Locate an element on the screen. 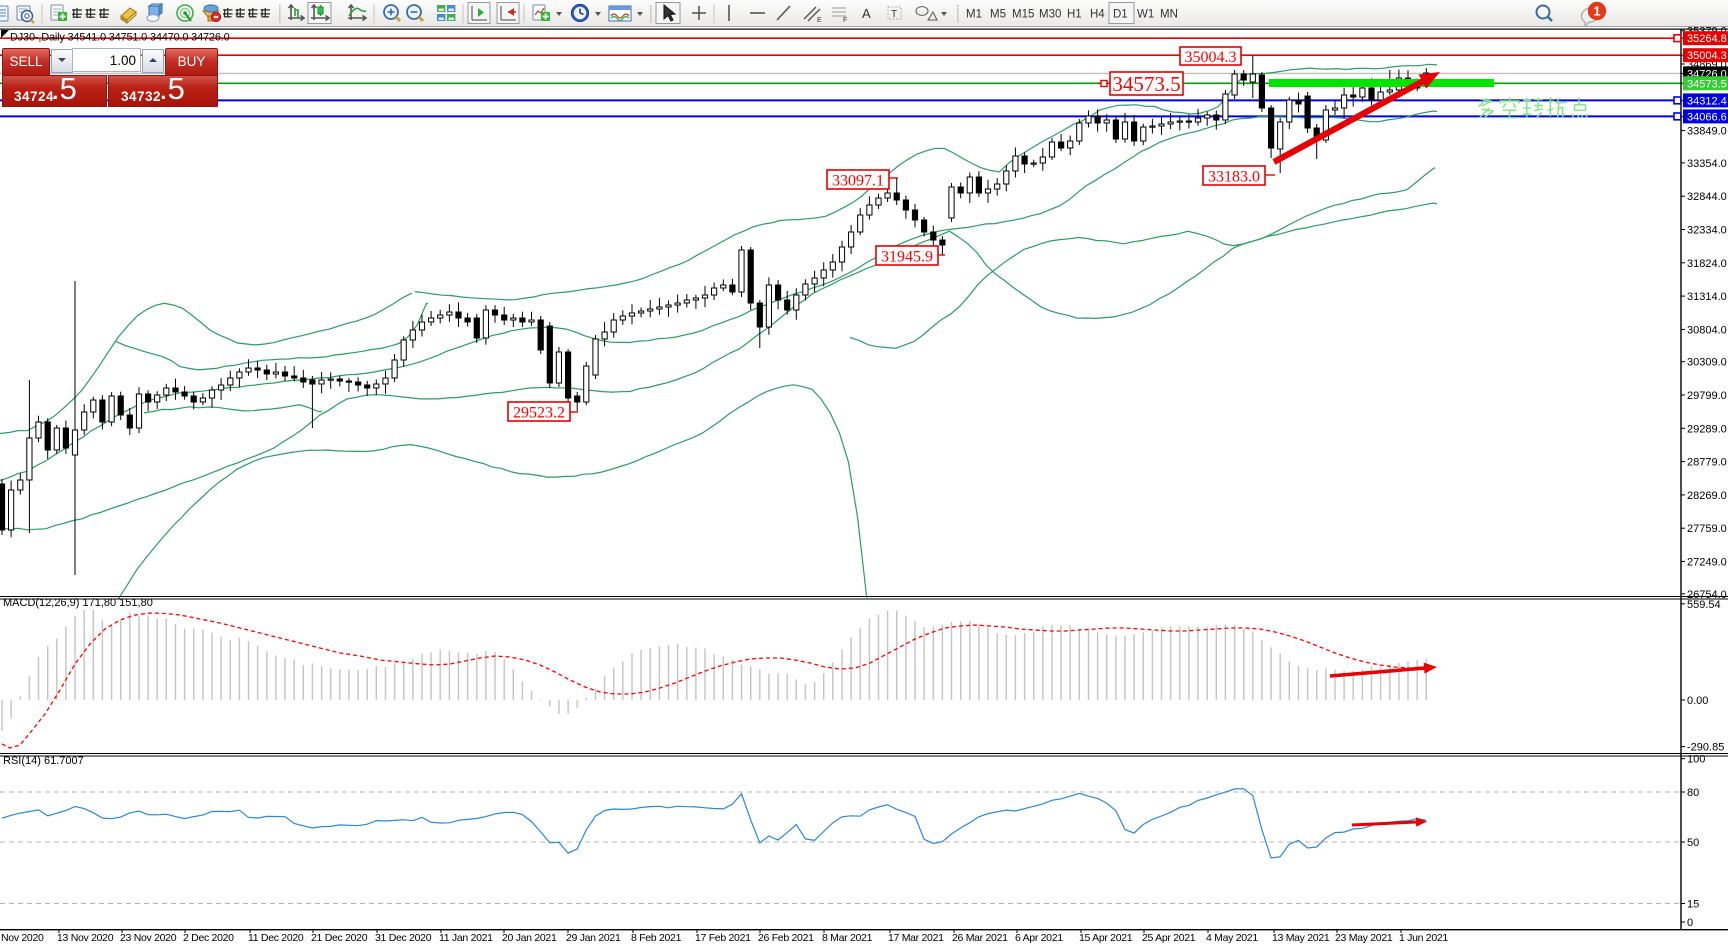 This screenshot has height=947, width=1728. svg-text: 100 is located at coordinates (1696, 760).